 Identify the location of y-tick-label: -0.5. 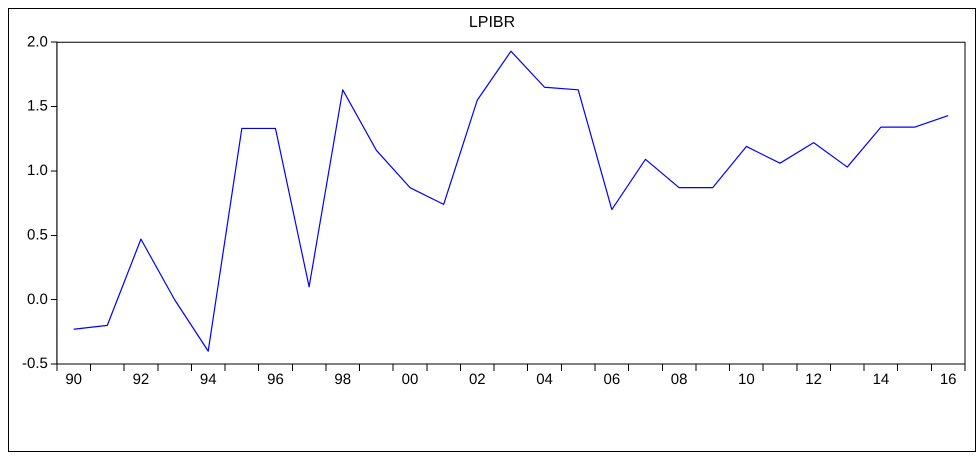
(35, 363).